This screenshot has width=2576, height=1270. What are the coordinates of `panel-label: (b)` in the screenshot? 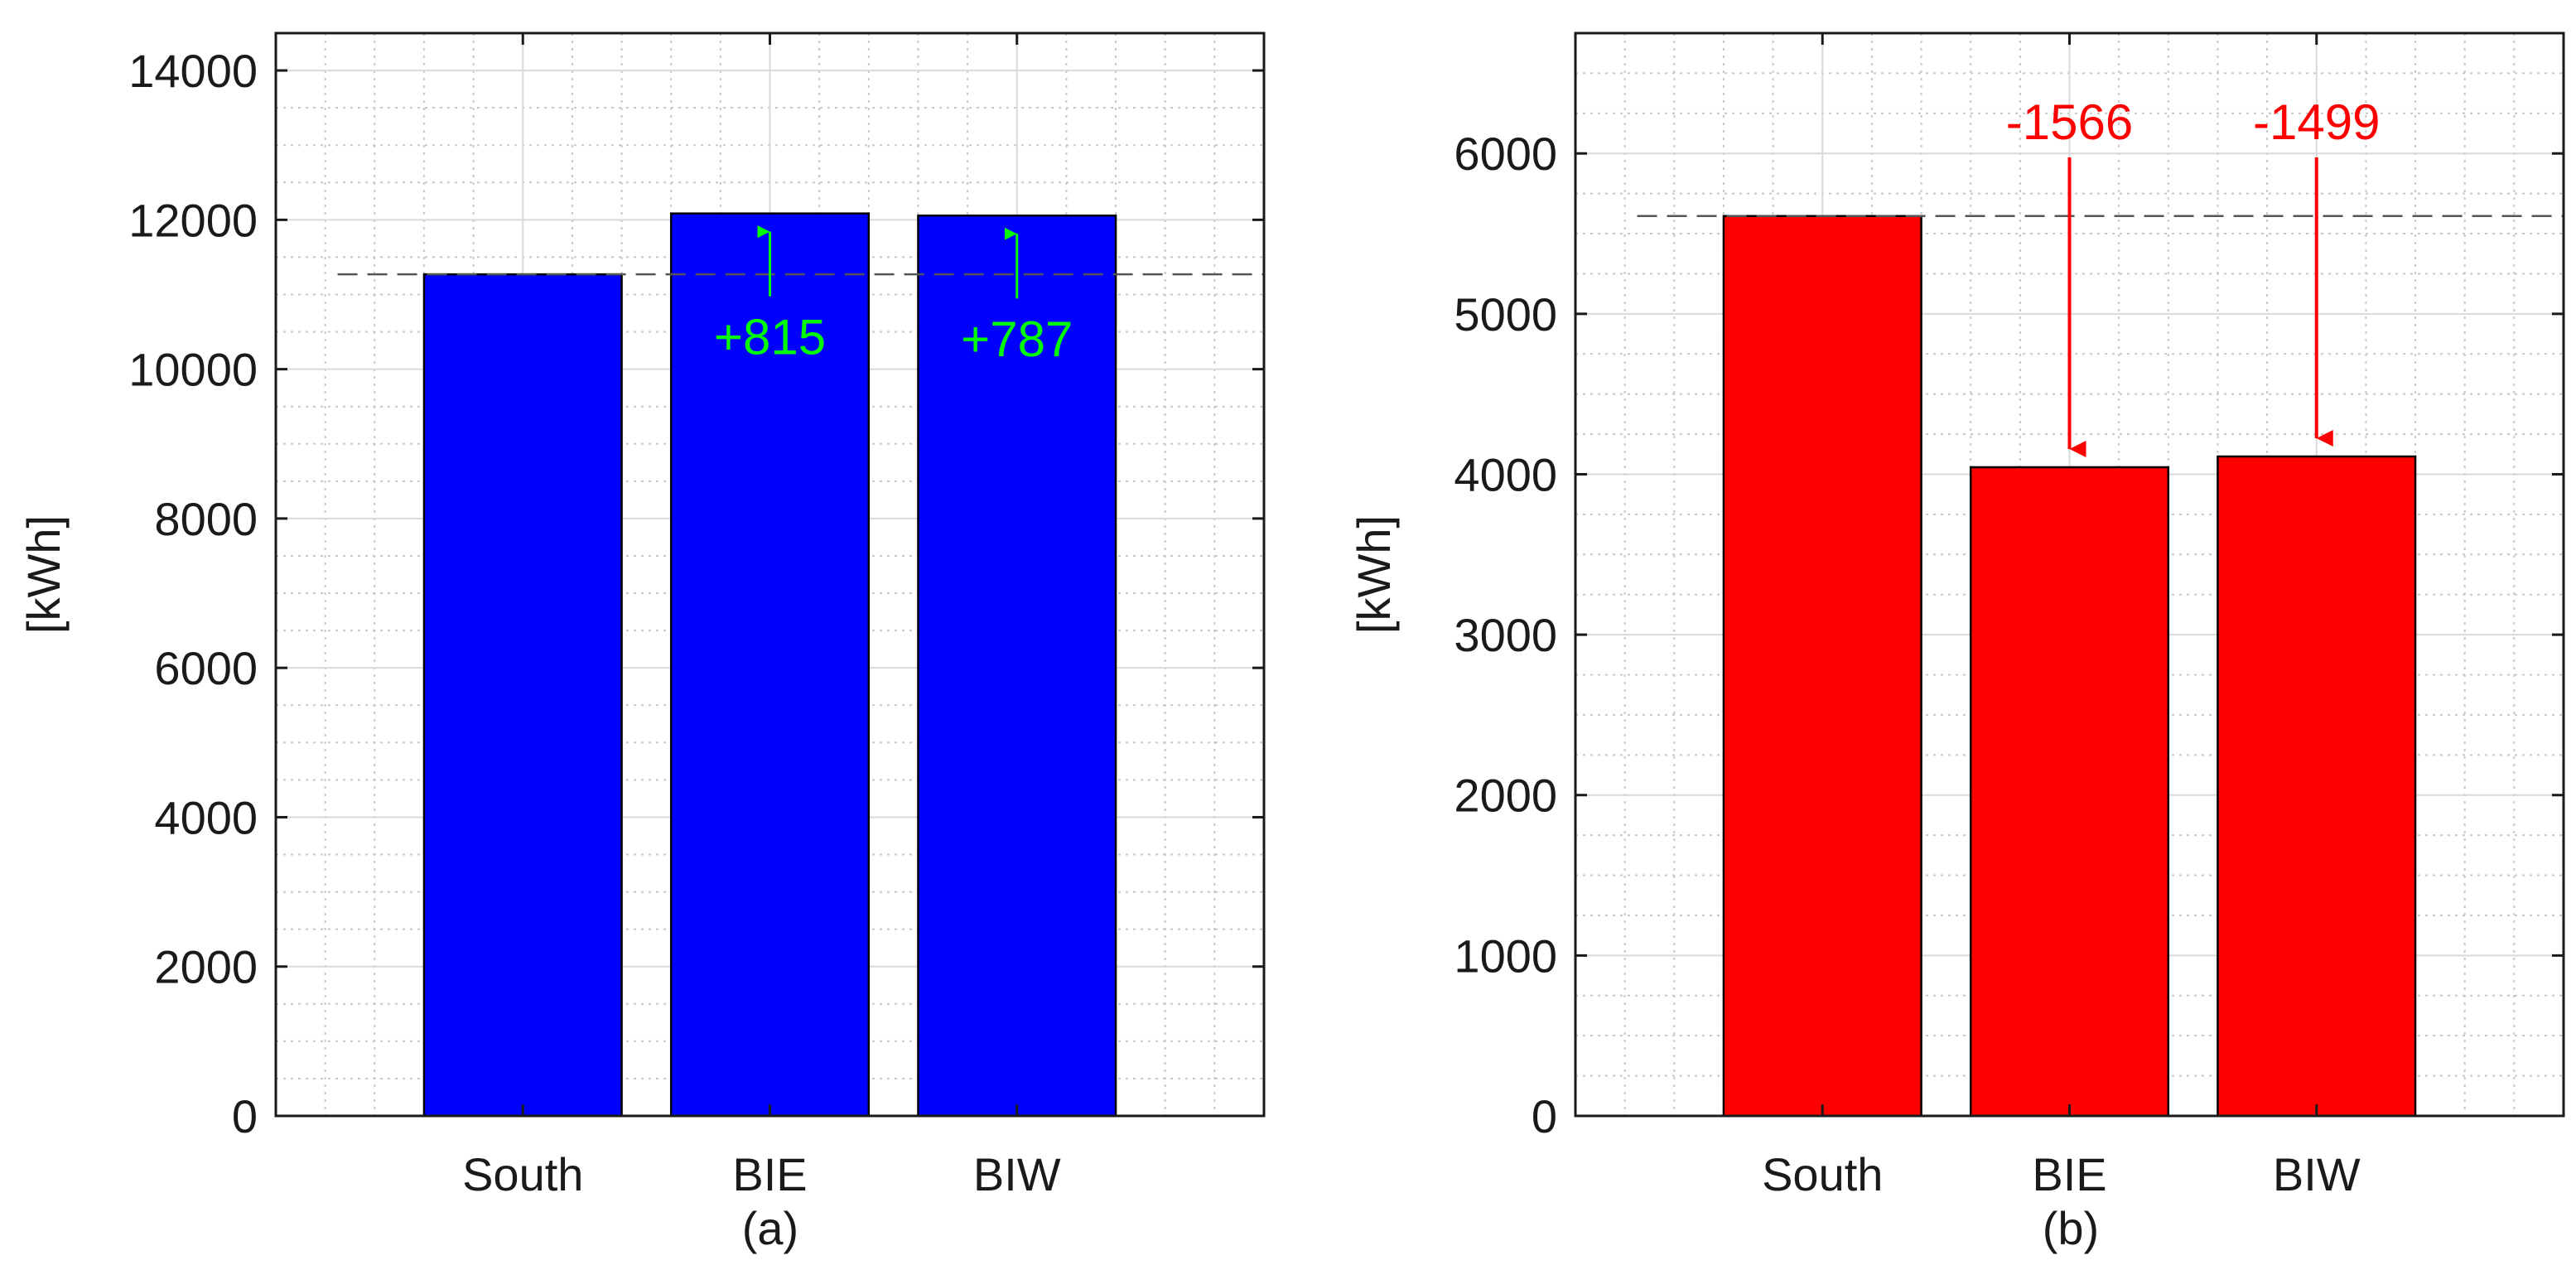 It's located at (2071, 1228).